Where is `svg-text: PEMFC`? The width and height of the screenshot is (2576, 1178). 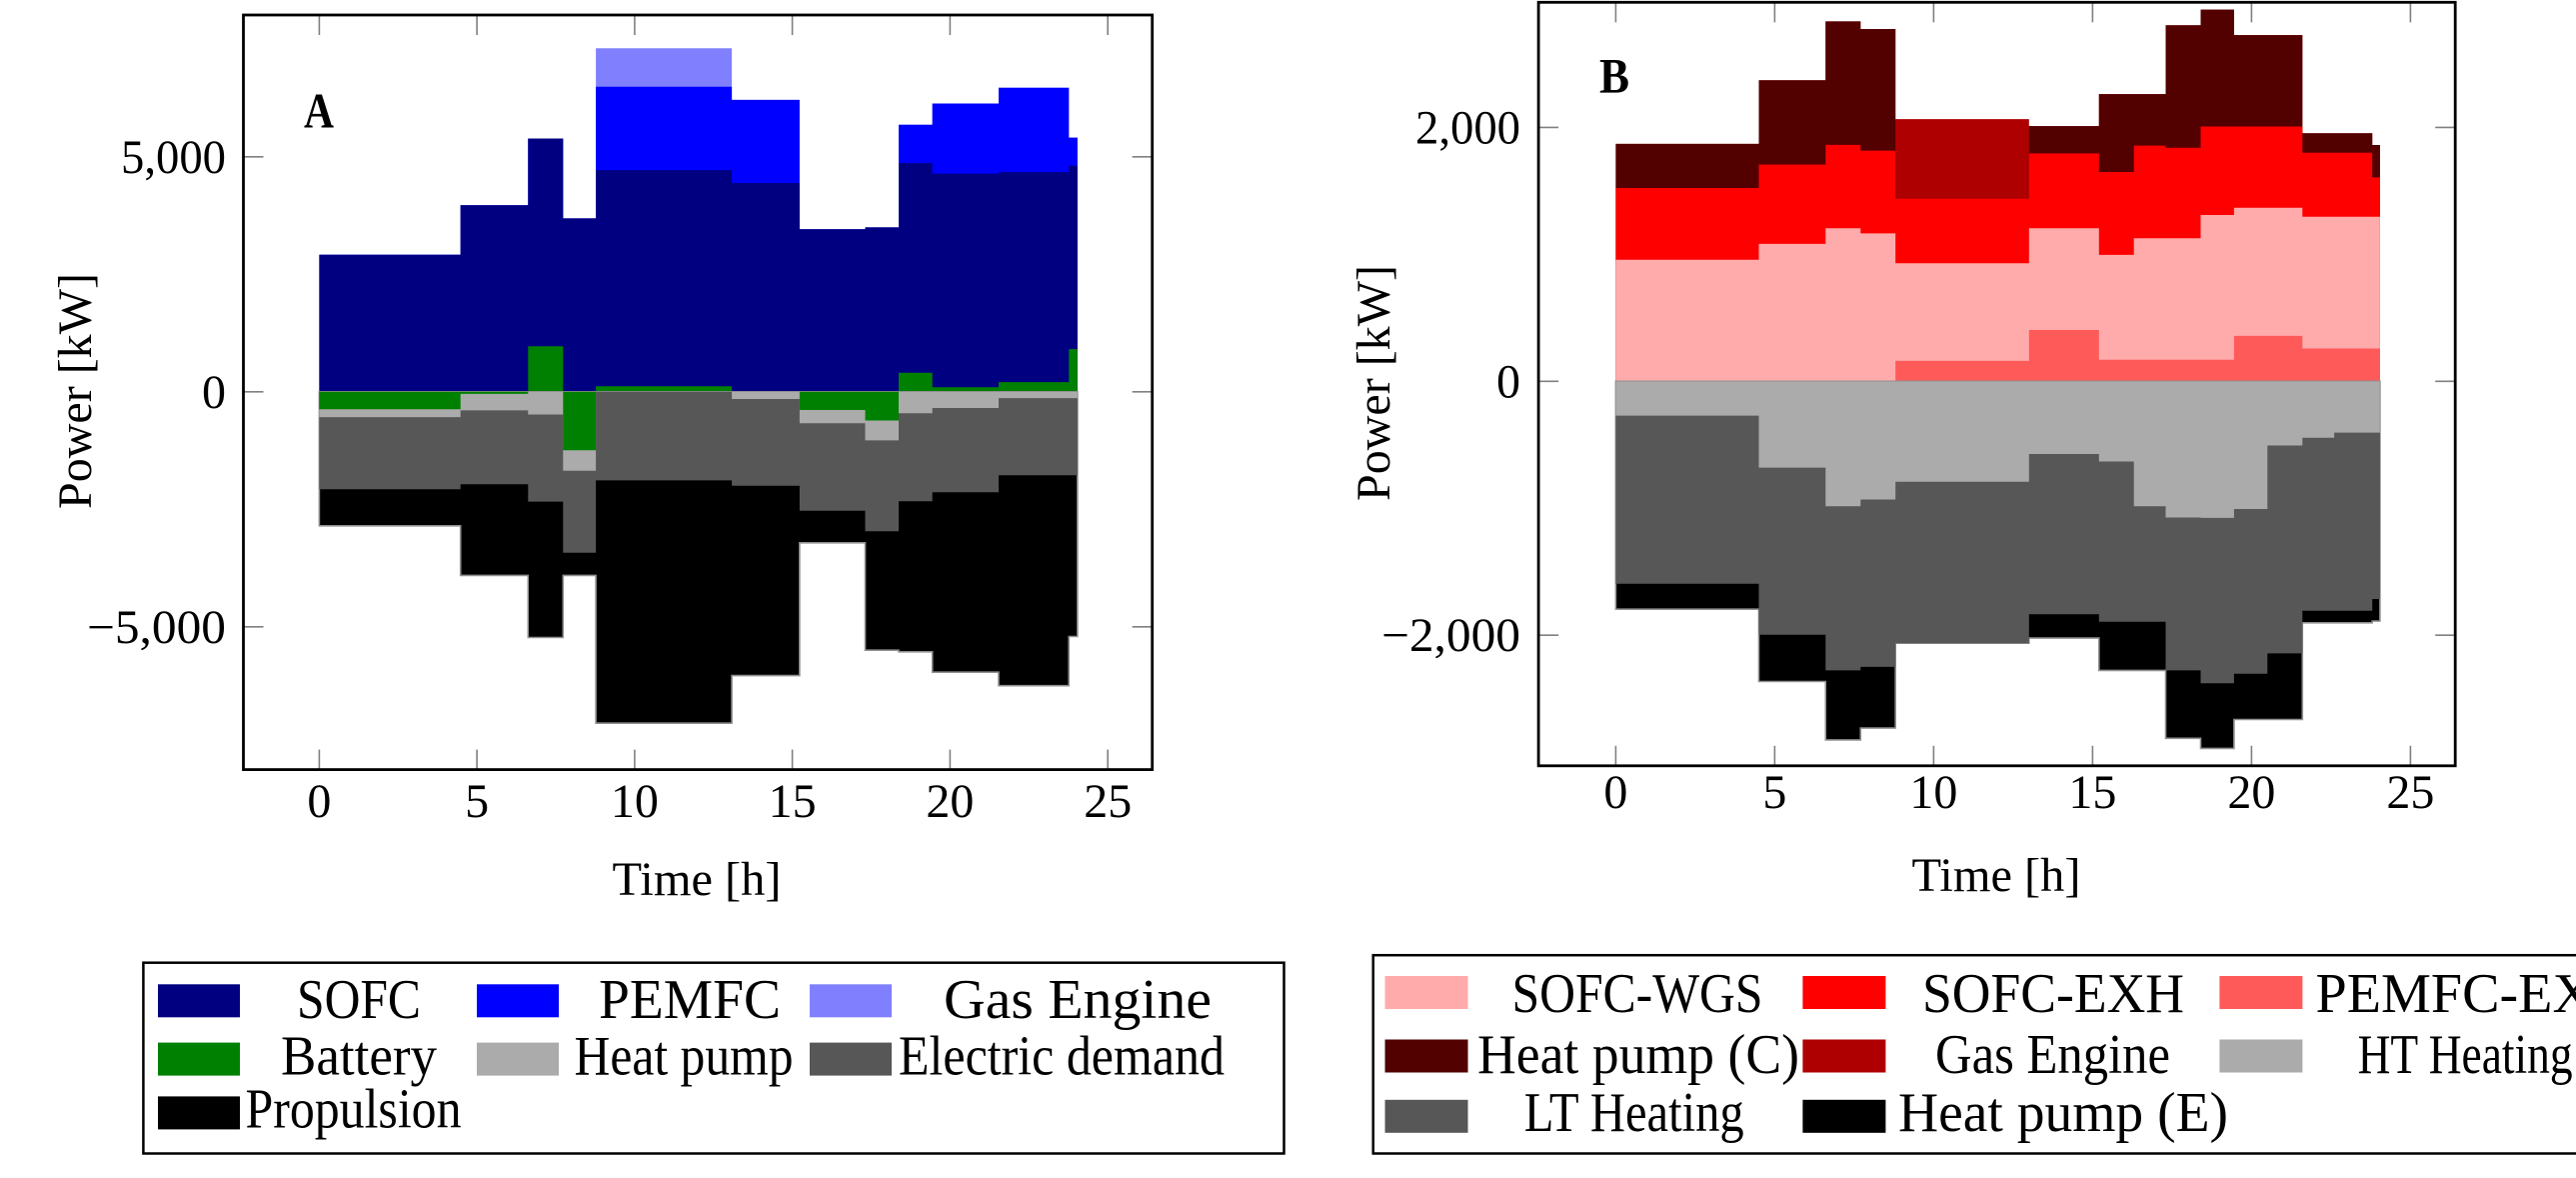
svg-text: PEMFC is located at coordinates (690, 1000).